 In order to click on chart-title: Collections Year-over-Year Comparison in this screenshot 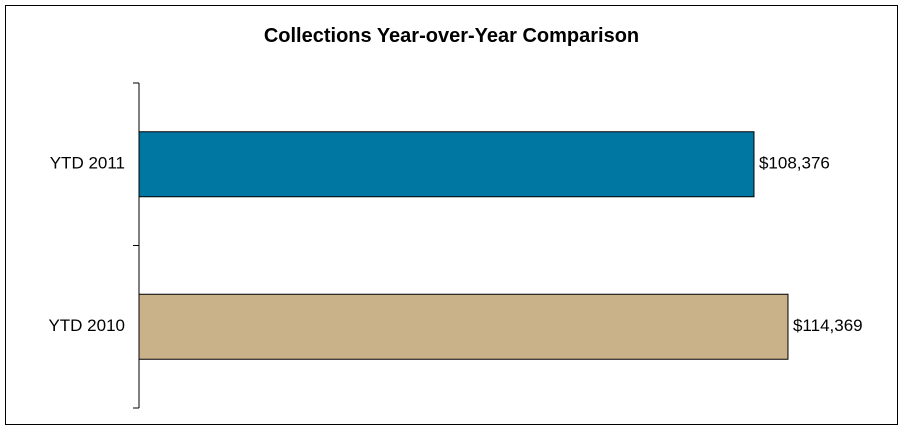, I will do `click(451, 36)`.